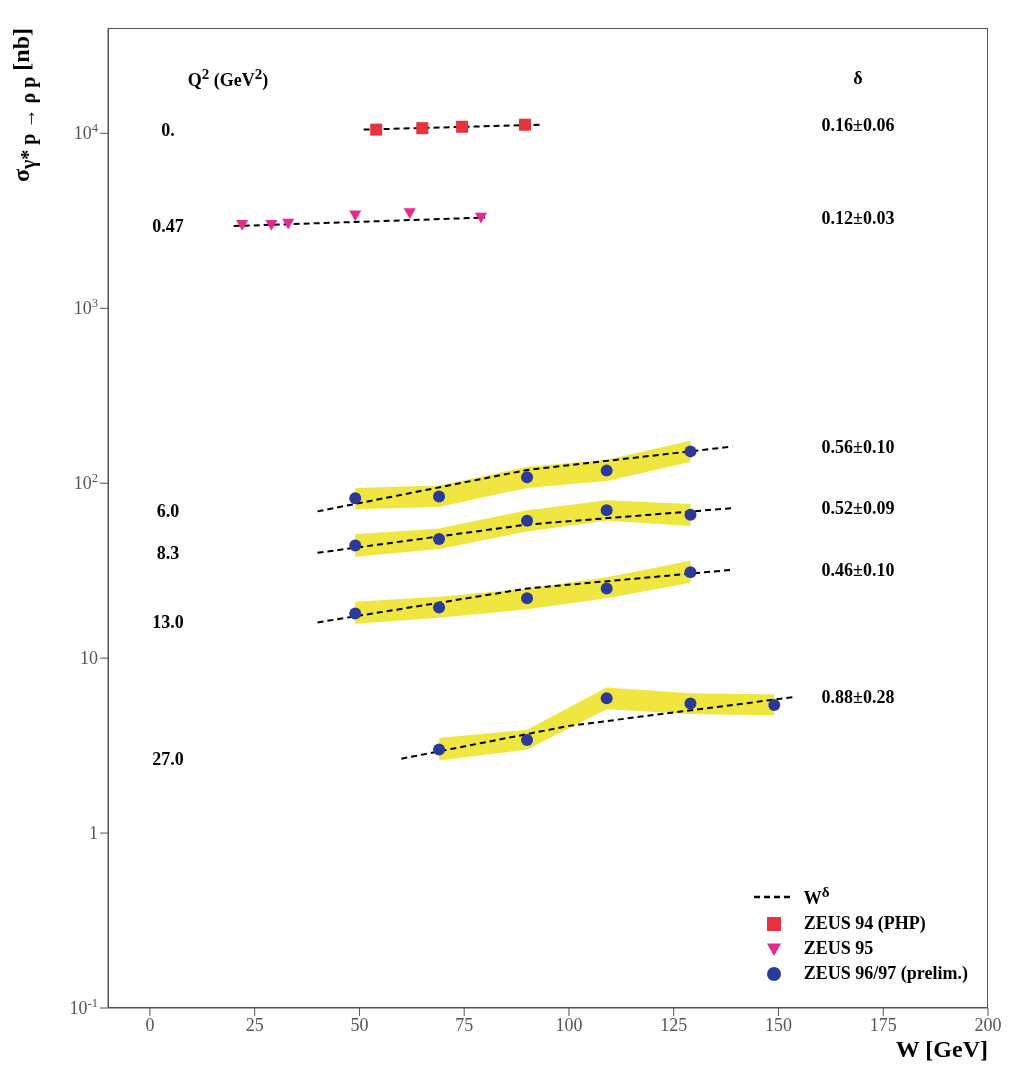  What do you see at coordinates (885, 973) in the screenshot?
I see `legend-label: ZEUS 96/97 (prelim.)` at bounding box center [885, 973].